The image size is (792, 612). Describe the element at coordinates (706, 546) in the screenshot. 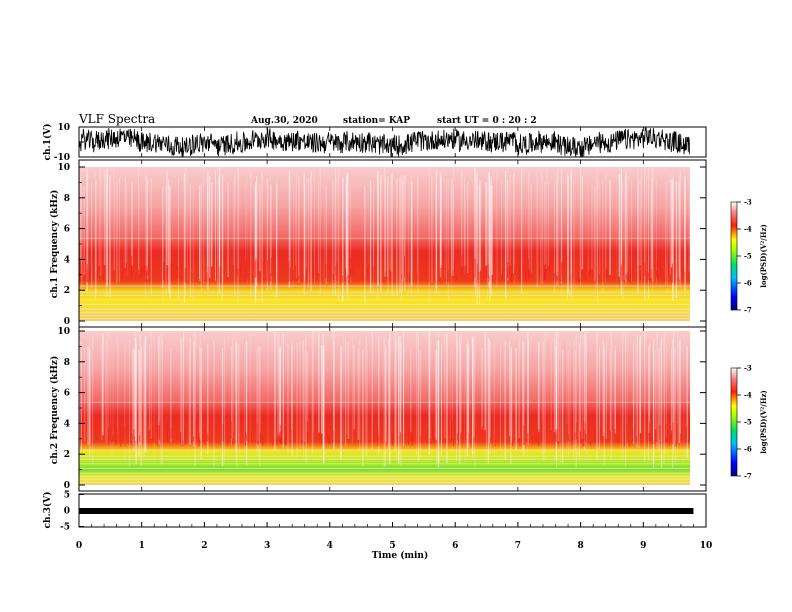

I see `time-tick-label: 10` at that location.